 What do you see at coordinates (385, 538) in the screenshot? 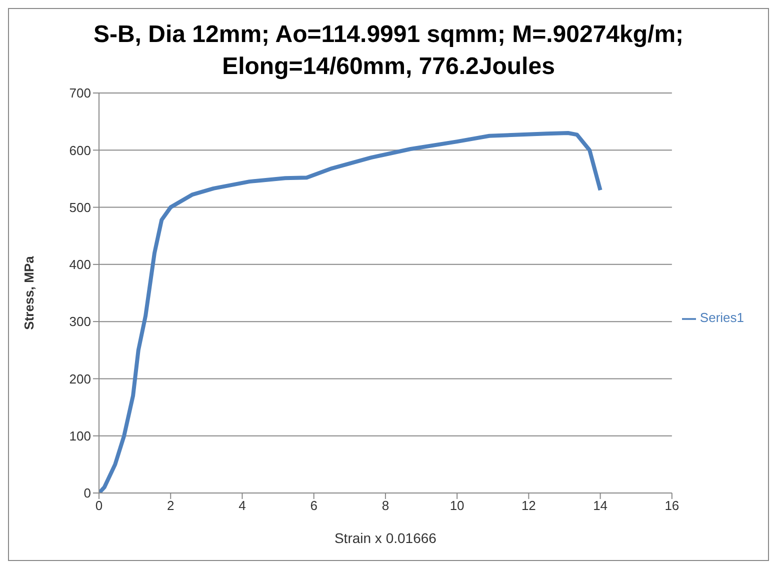
I see `x-axis-title: Strain x 0.01666` at bounding box center [385, 538].